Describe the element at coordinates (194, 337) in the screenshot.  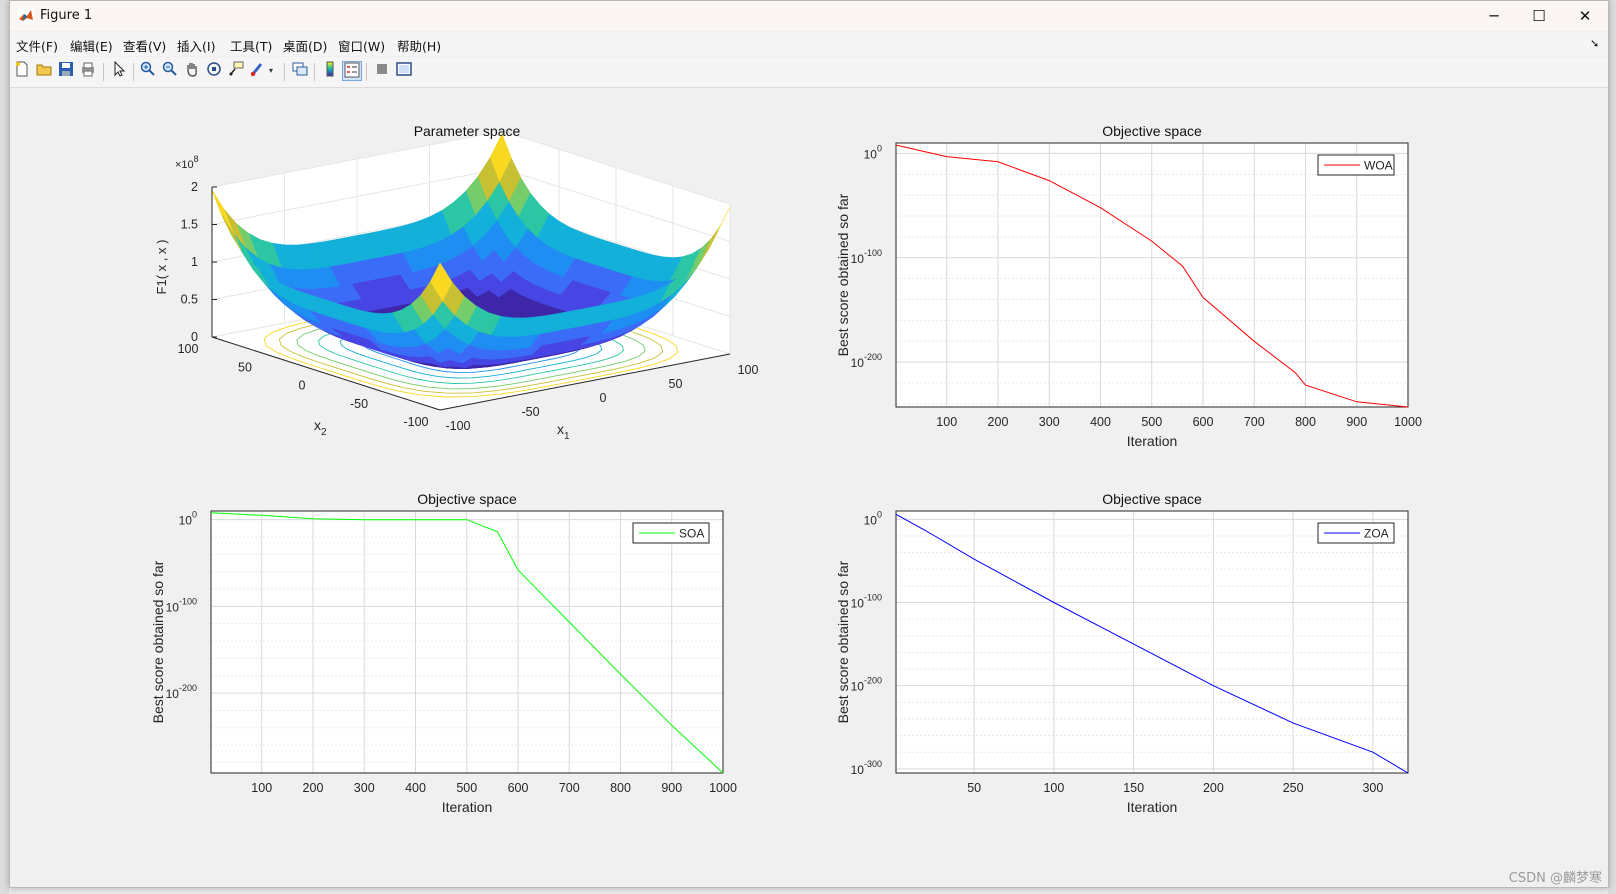
I see `z-tick-label: 0` at that location.